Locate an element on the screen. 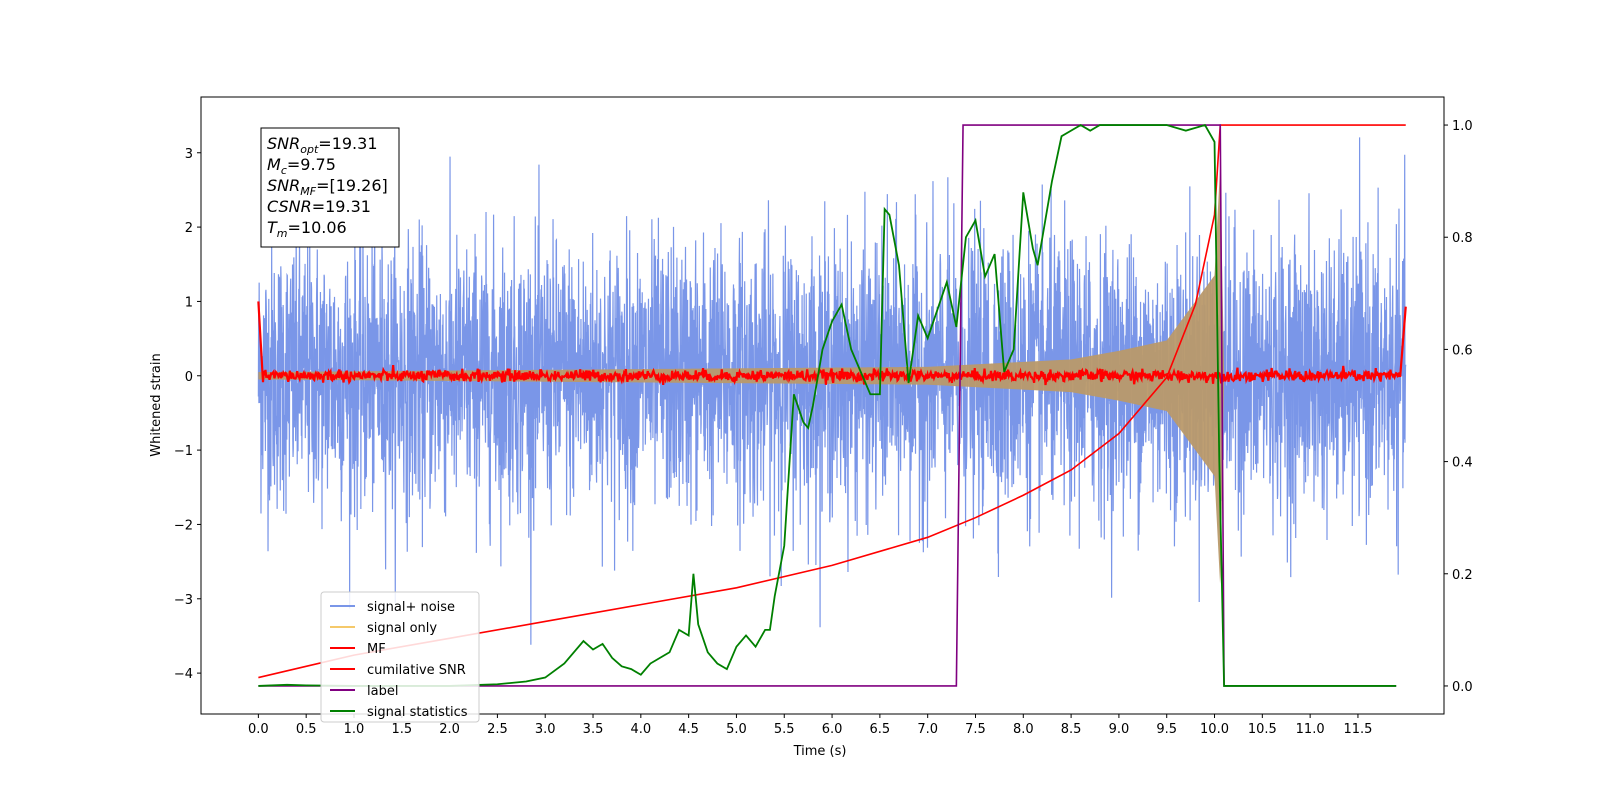  x-tick-label: 2.0 is located at coordinates (449, 729).